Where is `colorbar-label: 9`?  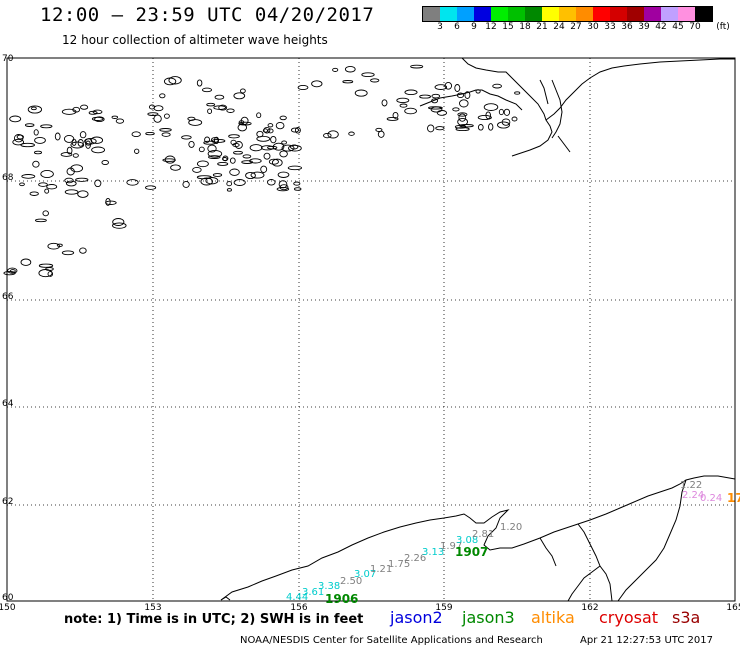
colorbar-label: 9 is located at coordinates (474, 27).